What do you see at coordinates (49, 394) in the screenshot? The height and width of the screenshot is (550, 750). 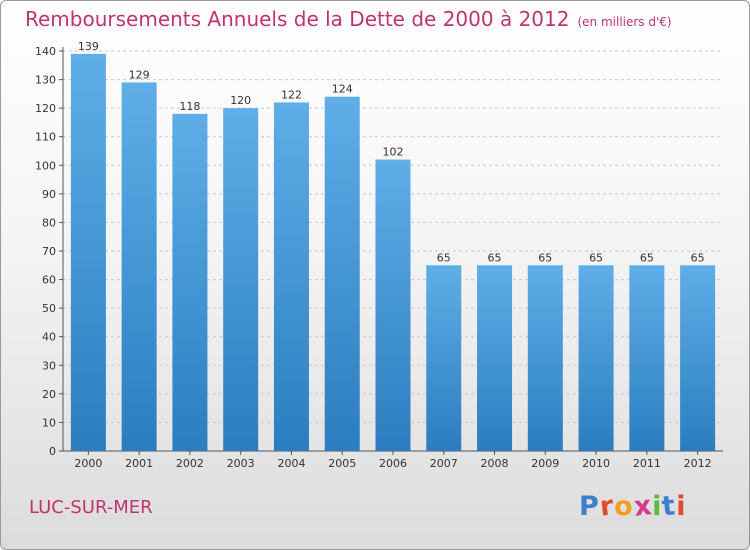 I see `y-tick-label: 20` at bounding box center [49, 394].